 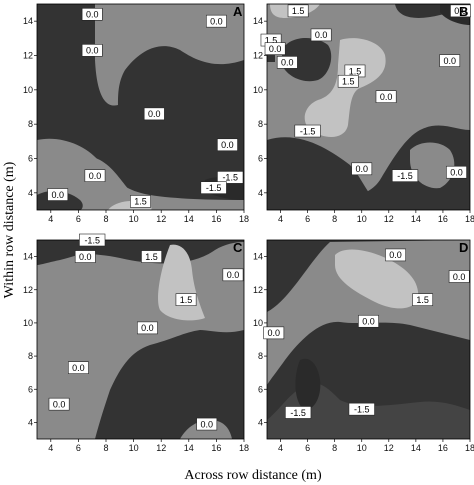 I want to click on y-axis-title: Within row distance (m), so click(x=9, y=229).